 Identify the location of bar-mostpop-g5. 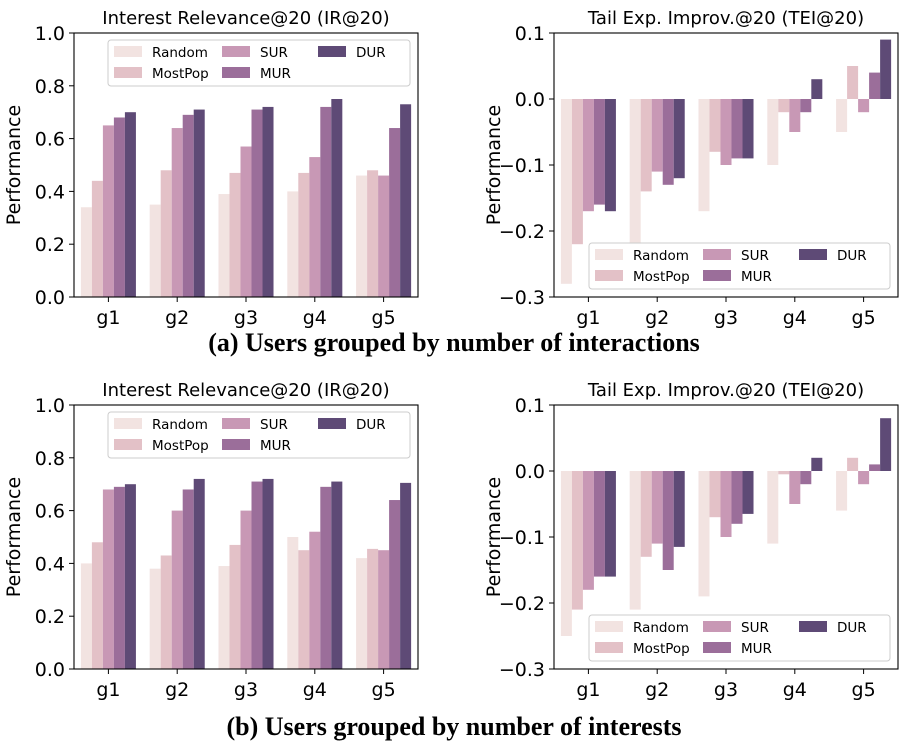
(373, 608).